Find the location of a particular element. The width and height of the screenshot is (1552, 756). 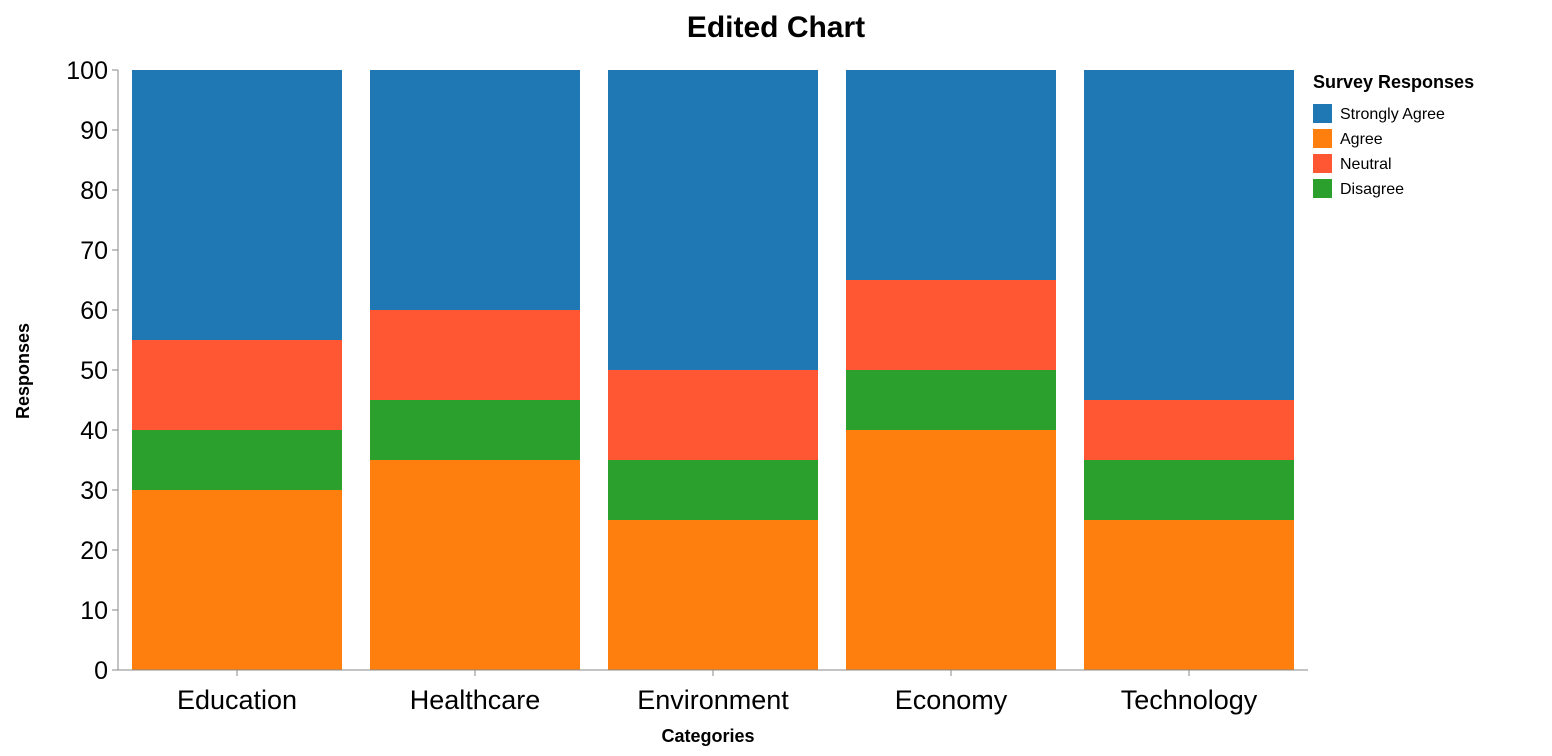

bar-healthcare-agree is located at coordinates (475, 565).